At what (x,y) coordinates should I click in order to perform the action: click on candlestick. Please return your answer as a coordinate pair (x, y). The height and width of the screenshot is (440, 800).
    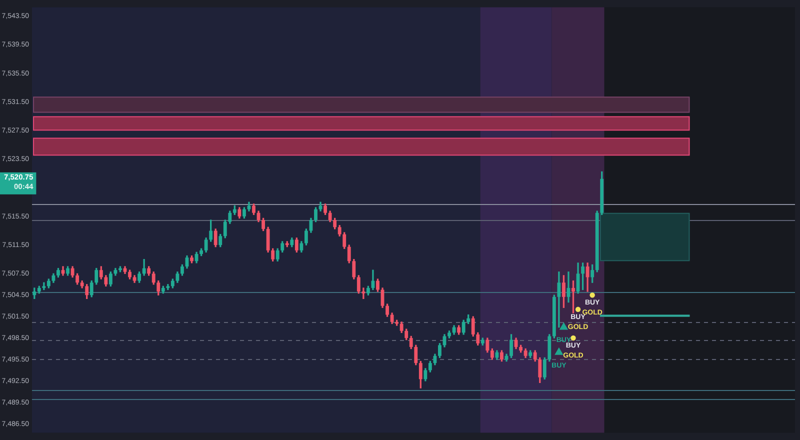
    Looking at the image, I should click on (364, 294).